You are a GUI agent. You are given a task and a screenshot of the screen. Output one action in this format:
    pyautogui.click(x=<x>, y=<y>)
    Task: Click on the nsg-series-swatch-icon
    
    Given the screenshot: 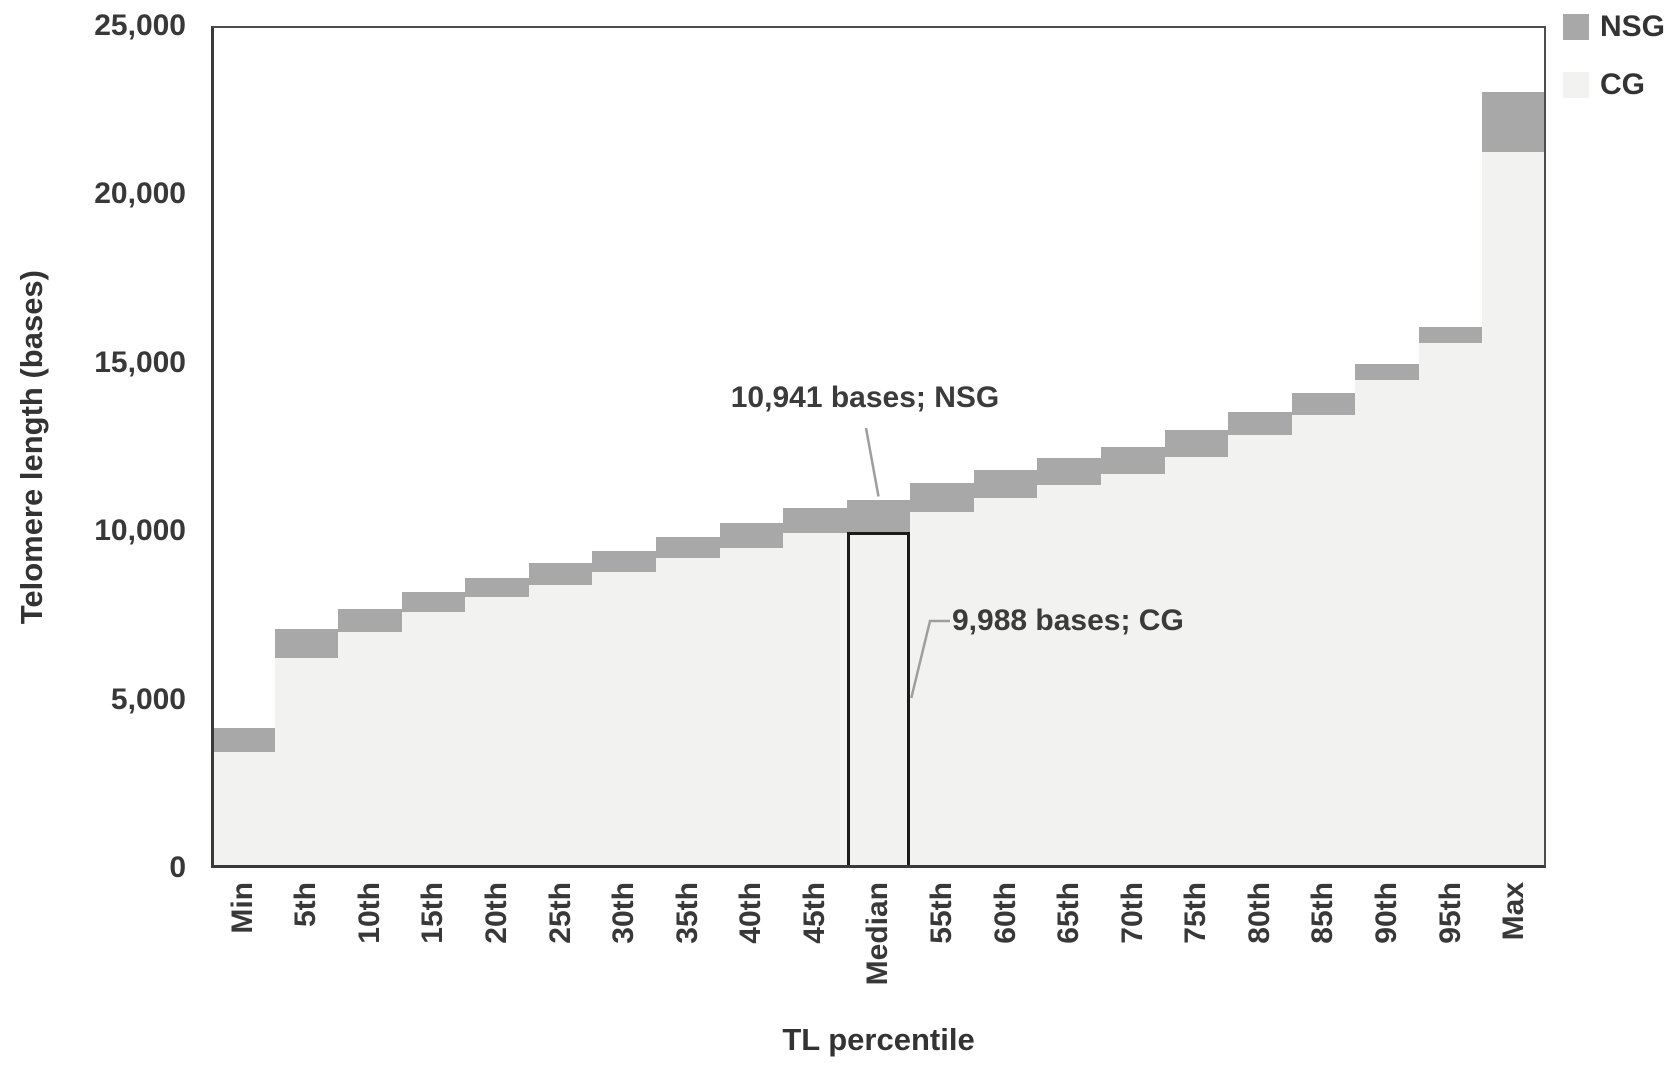 What is the action you would take?
    pyautogui.click(x=1576, y=27)
    